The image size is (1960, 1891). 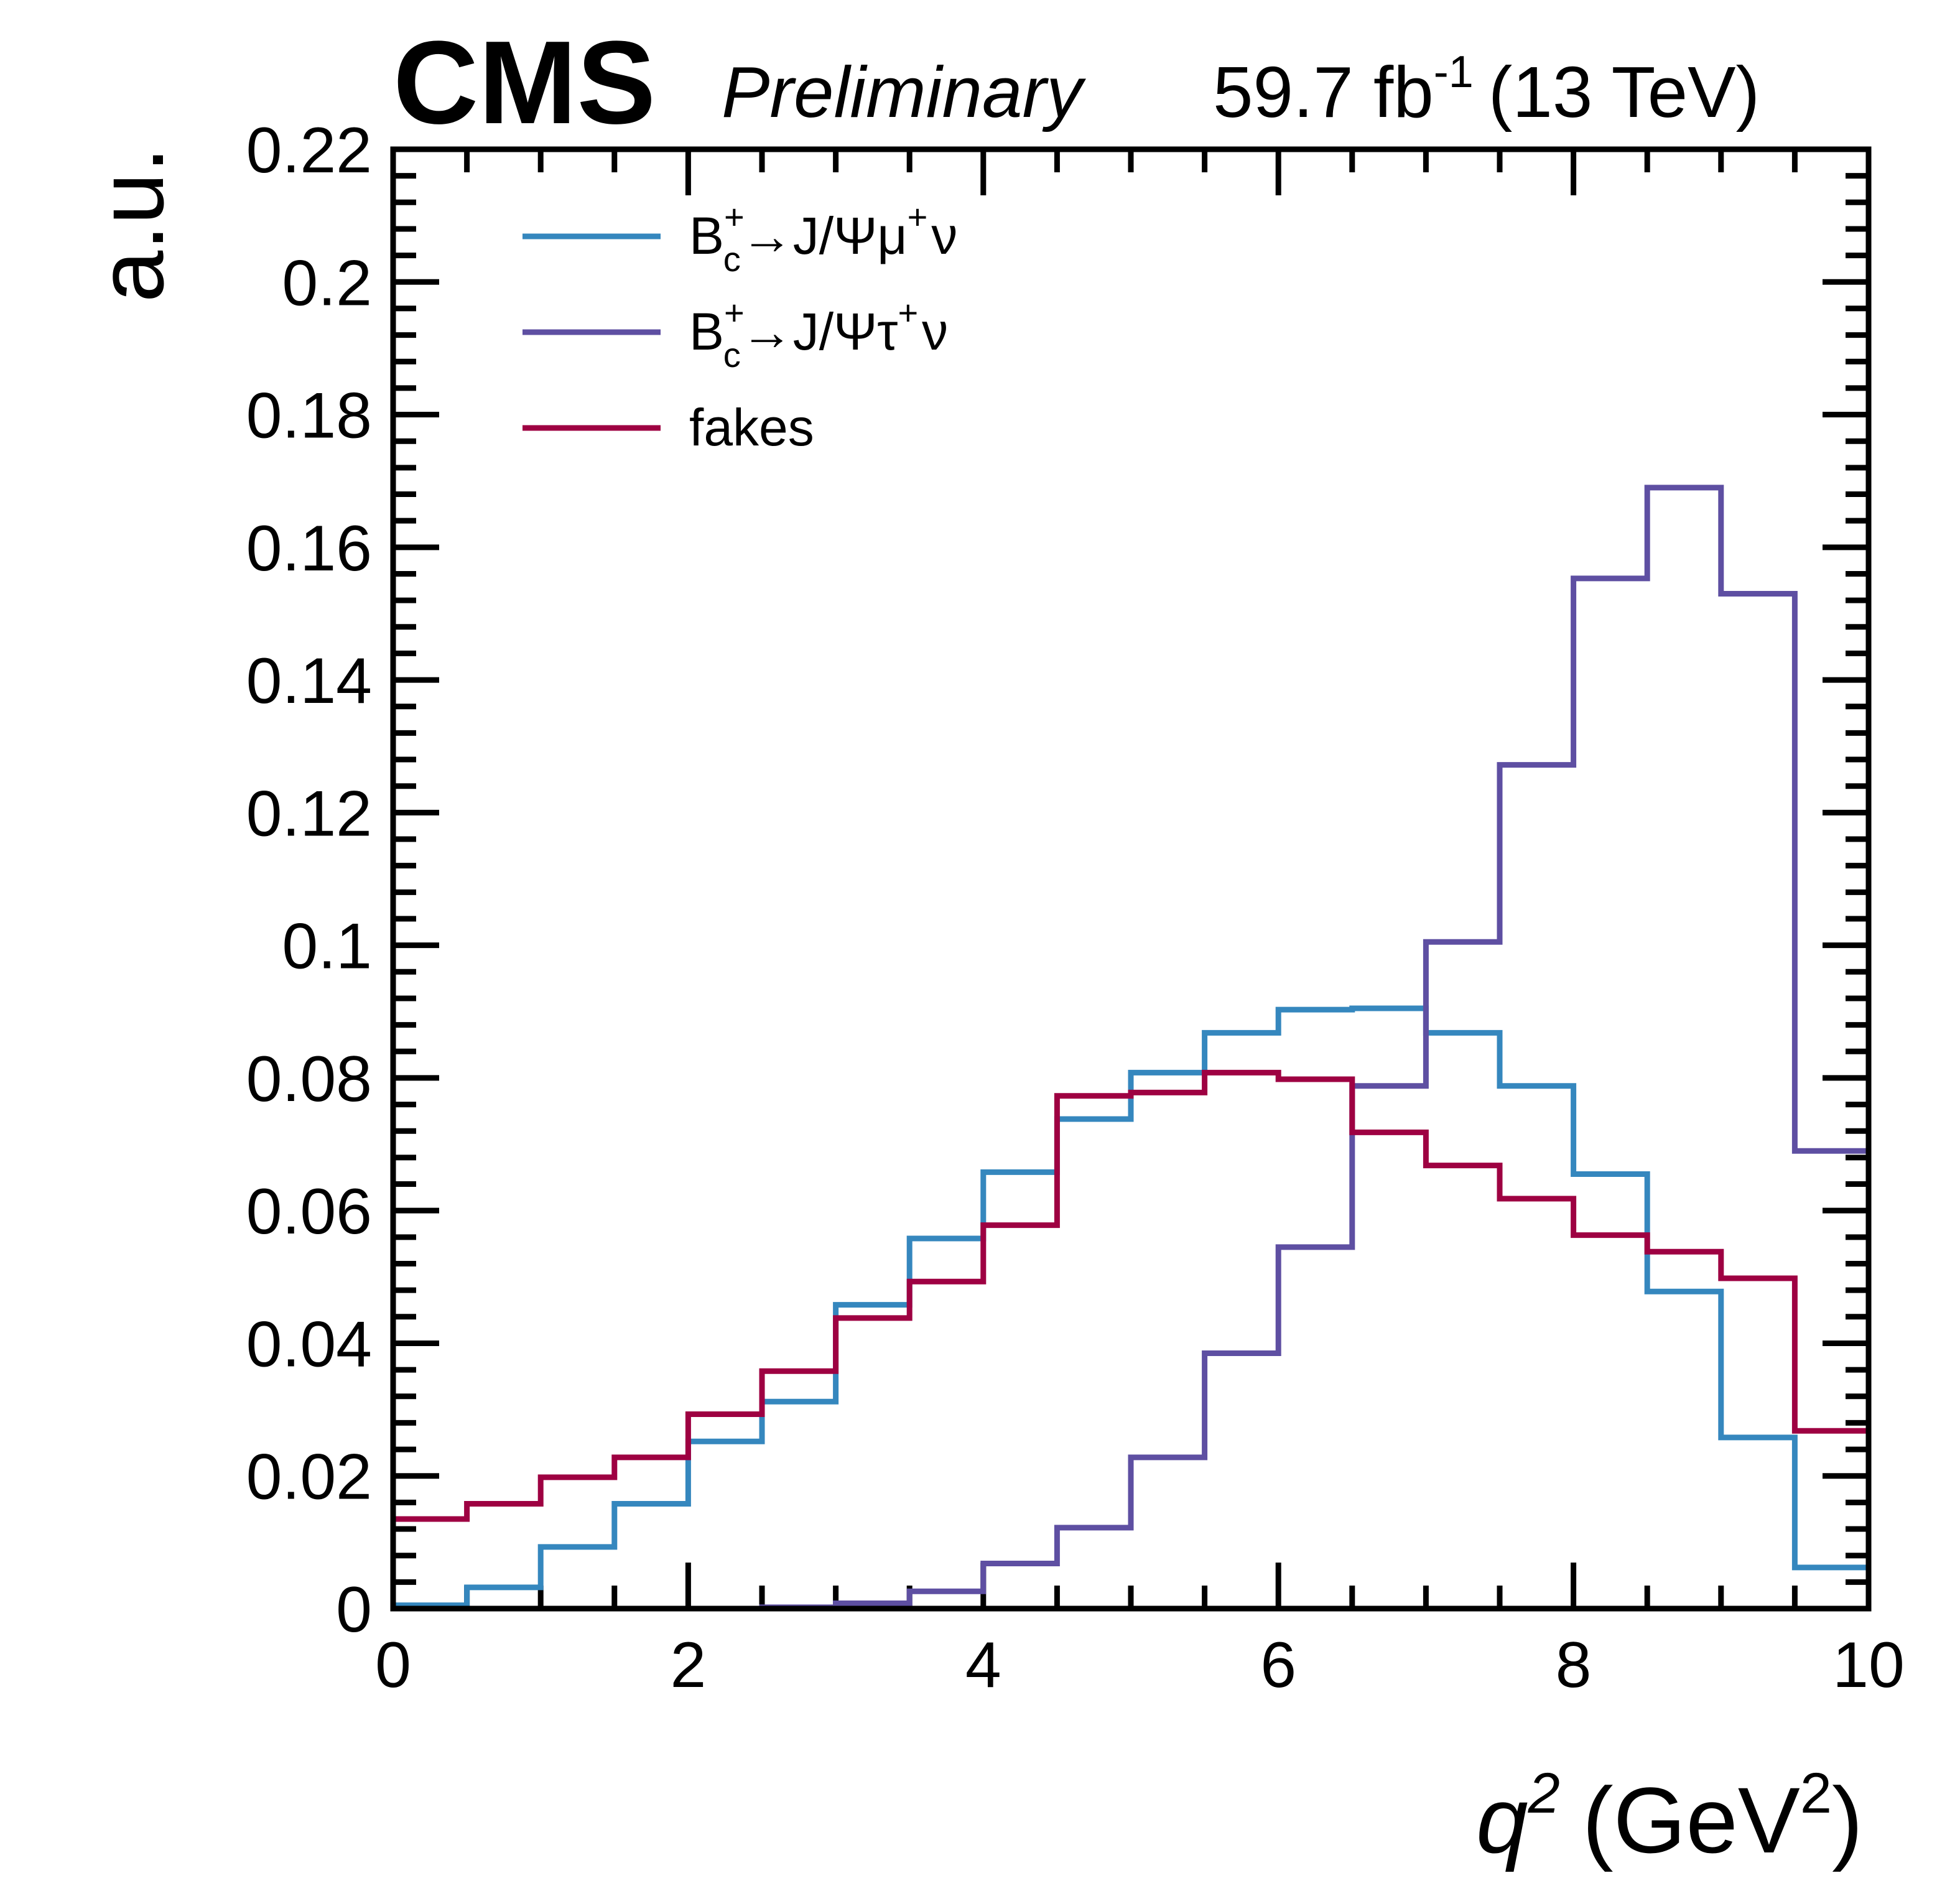 I want to click on luminosity-label: 59.7 fb-1 (13 TeV), so click(x=1486, y=89).